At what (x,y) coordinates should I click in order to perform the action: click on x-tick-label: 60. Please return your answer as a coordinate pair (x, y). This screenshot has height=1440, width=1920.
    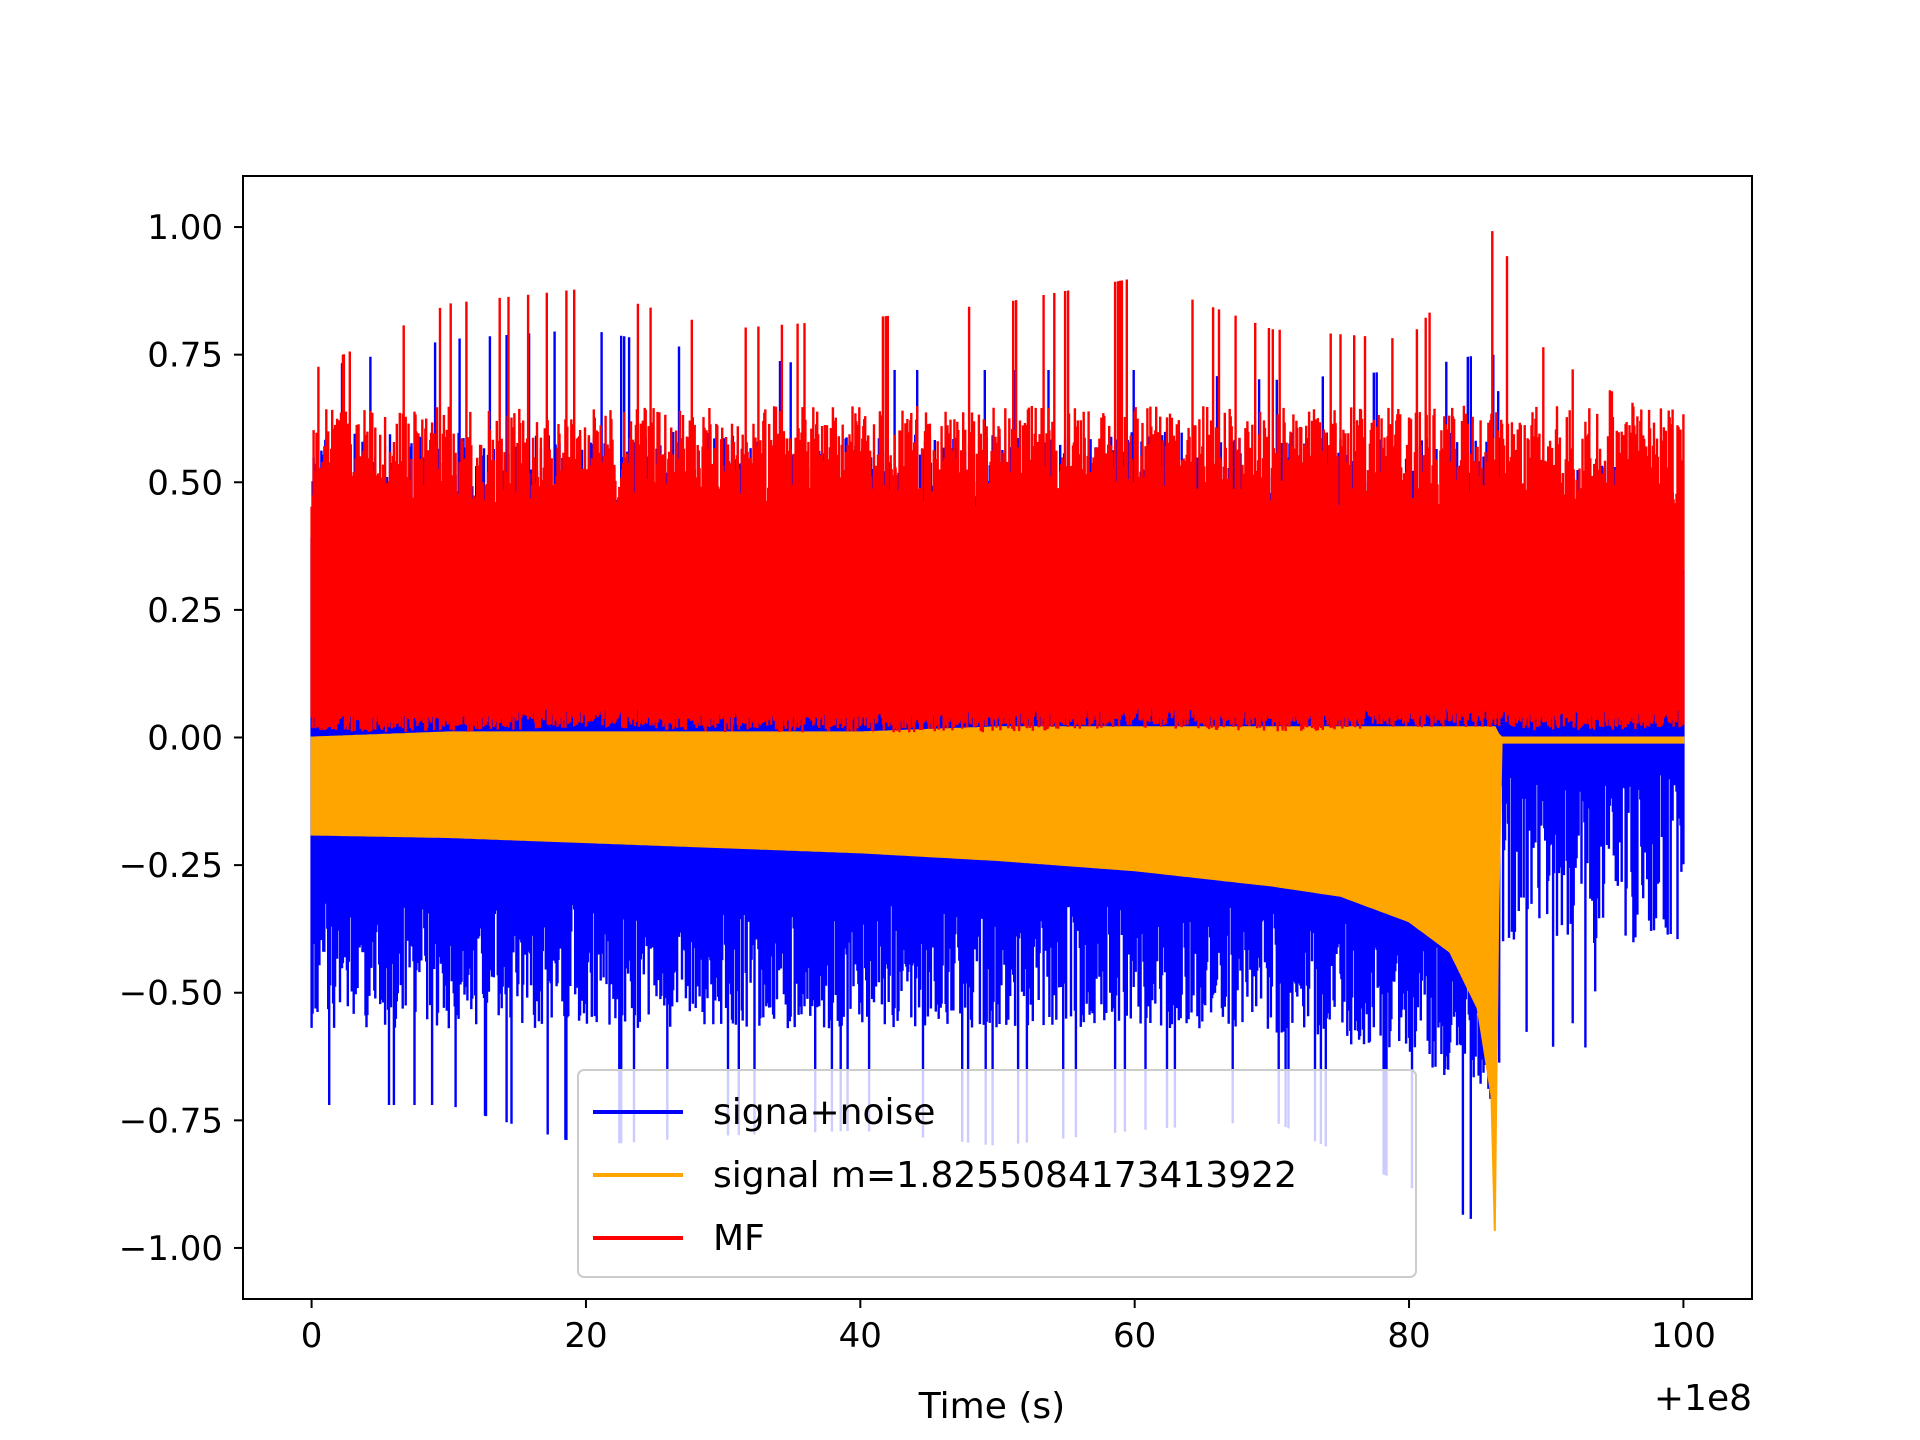
    Looking at the image, I should click on (1134, 1336).